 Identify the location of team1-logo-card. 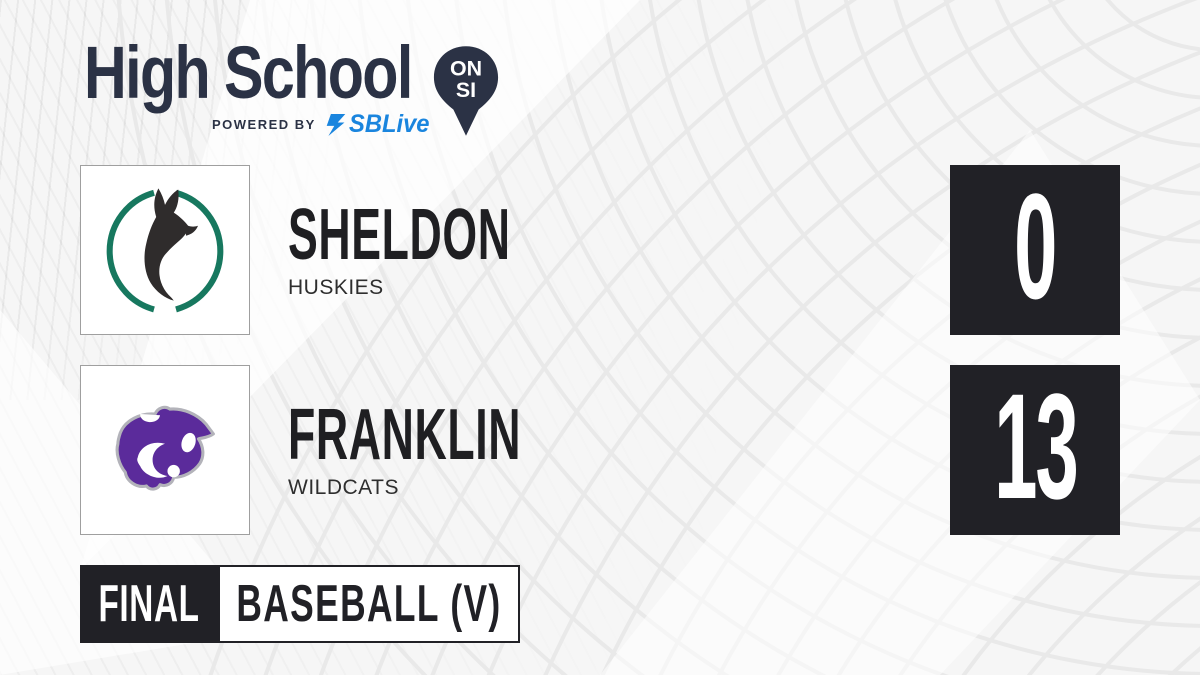
(165, 250).